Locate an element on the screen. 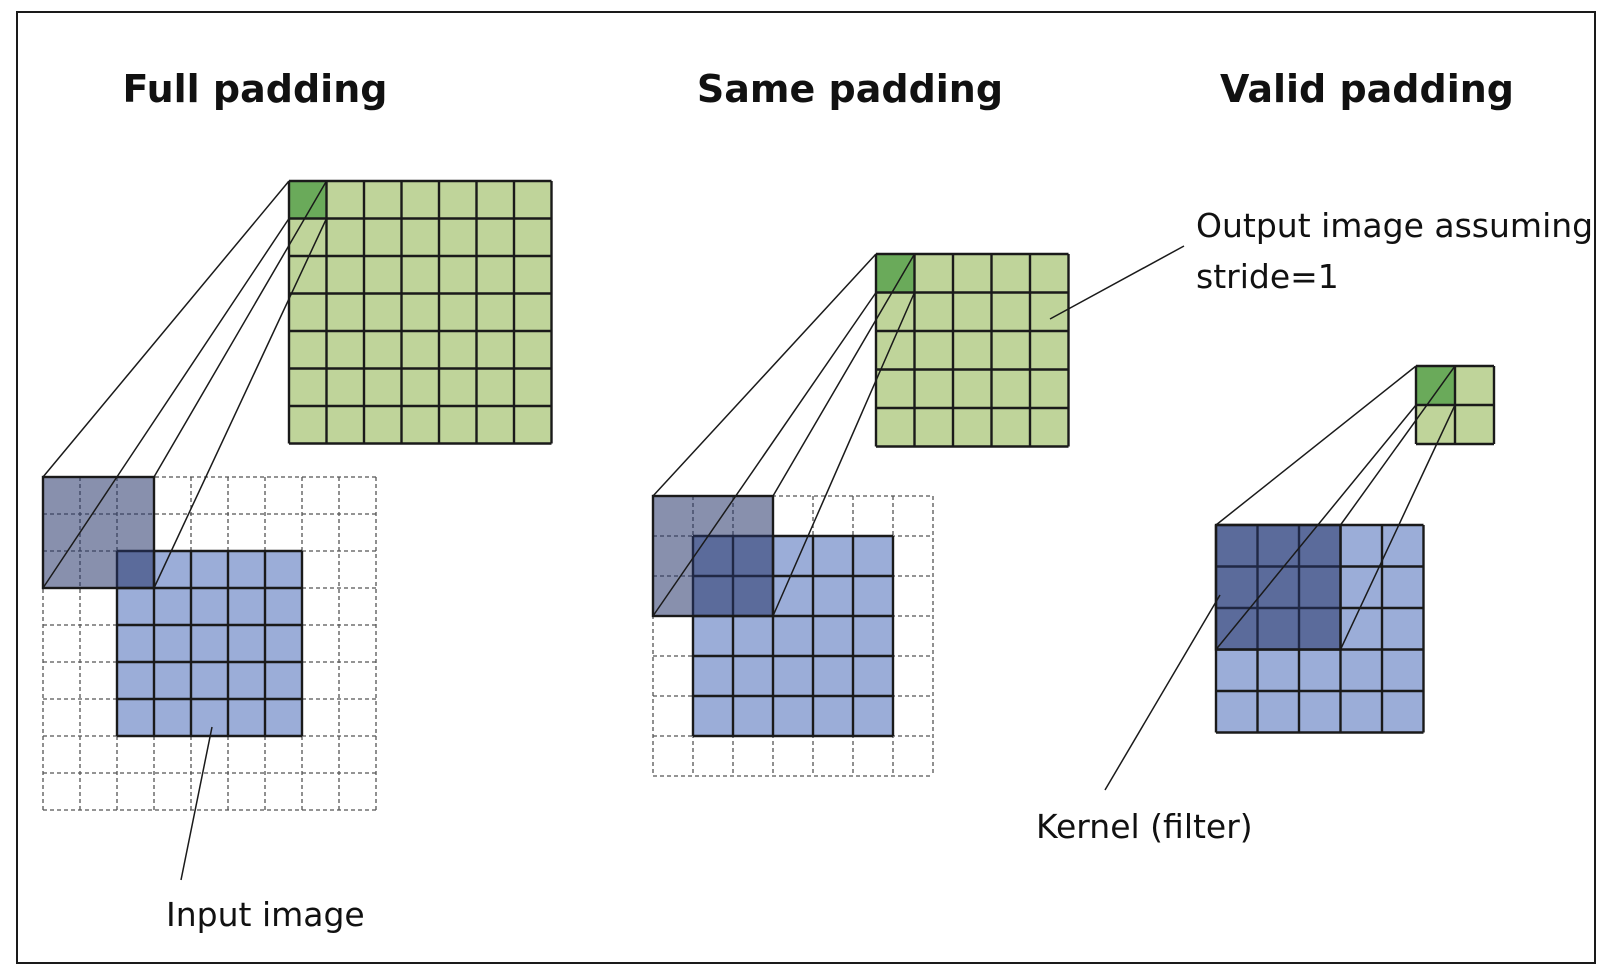  valid-padding-title: Valid padding is located at coordinates (1367, 89).